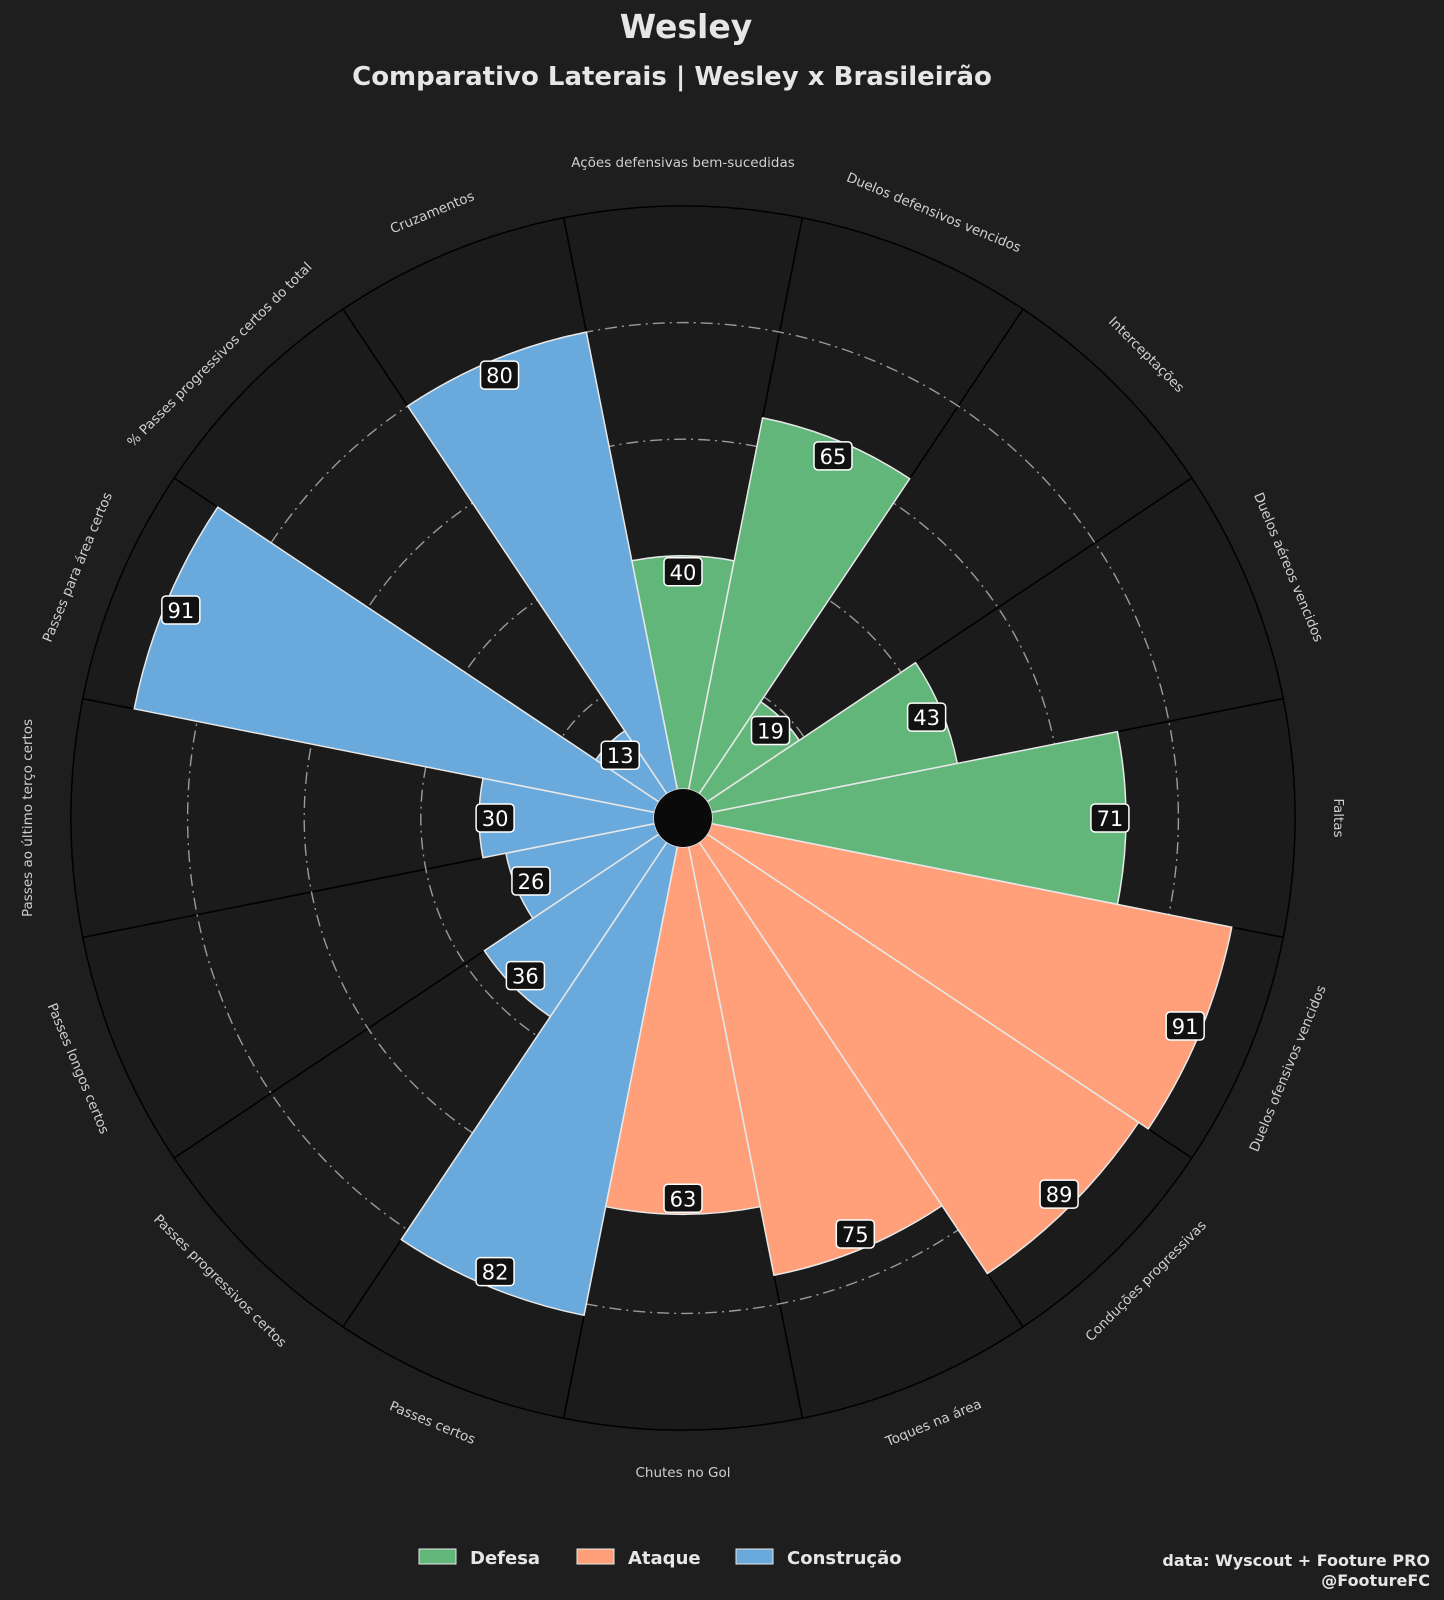 The height and width of the screenshot is (1600, 1444). I want to click on legend-swatch-defesa, so click(437, 1556).